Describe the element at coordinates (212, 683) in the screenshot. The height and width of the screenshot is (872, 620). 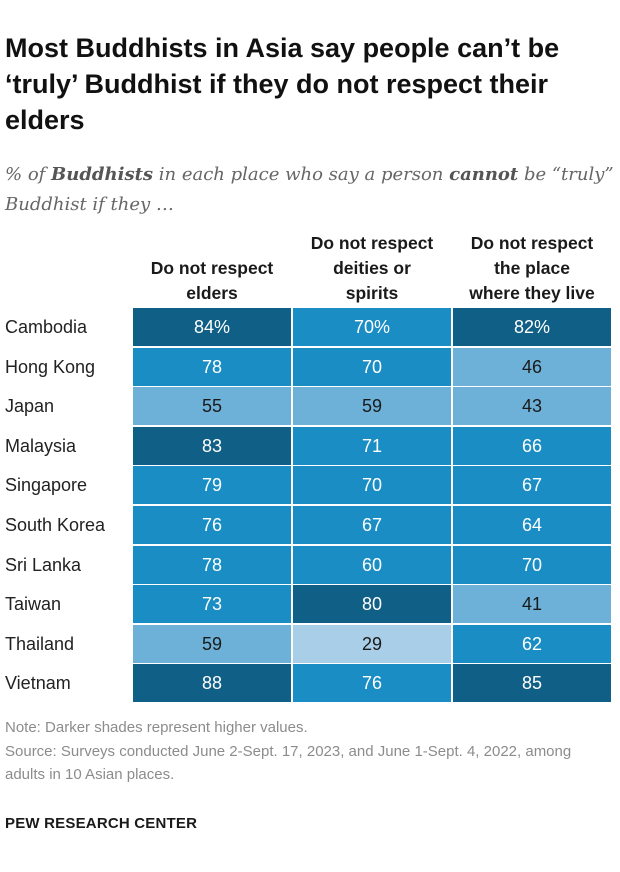
I see `heatmap-cell: 88` at that location.